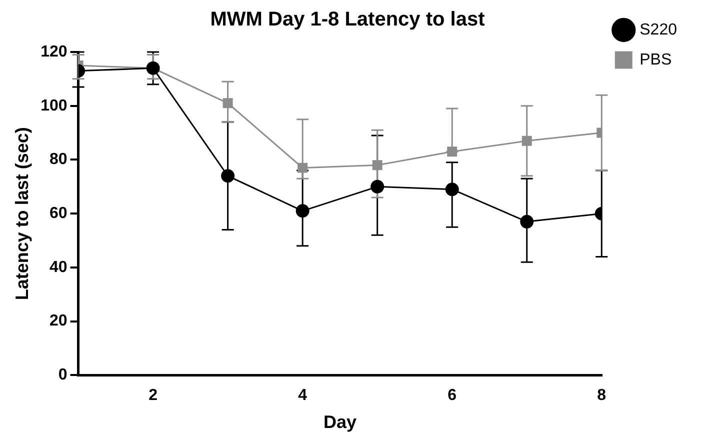 This screenshot has width=705, height=446. Describe the element at coordinates (59, 321) in the screenshot. I see `y-tick-label: 20` at that location.